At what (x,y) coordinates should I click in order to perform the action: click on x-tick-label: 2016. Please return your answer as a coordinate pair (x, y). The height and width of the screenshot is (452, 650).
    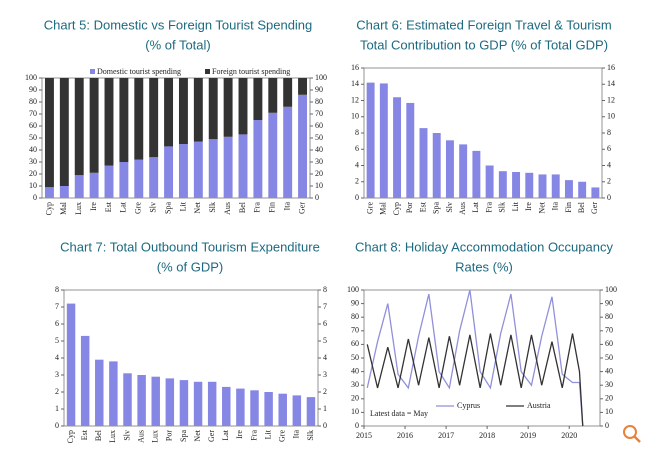
    Looking at the image, I should click on (405, 435).